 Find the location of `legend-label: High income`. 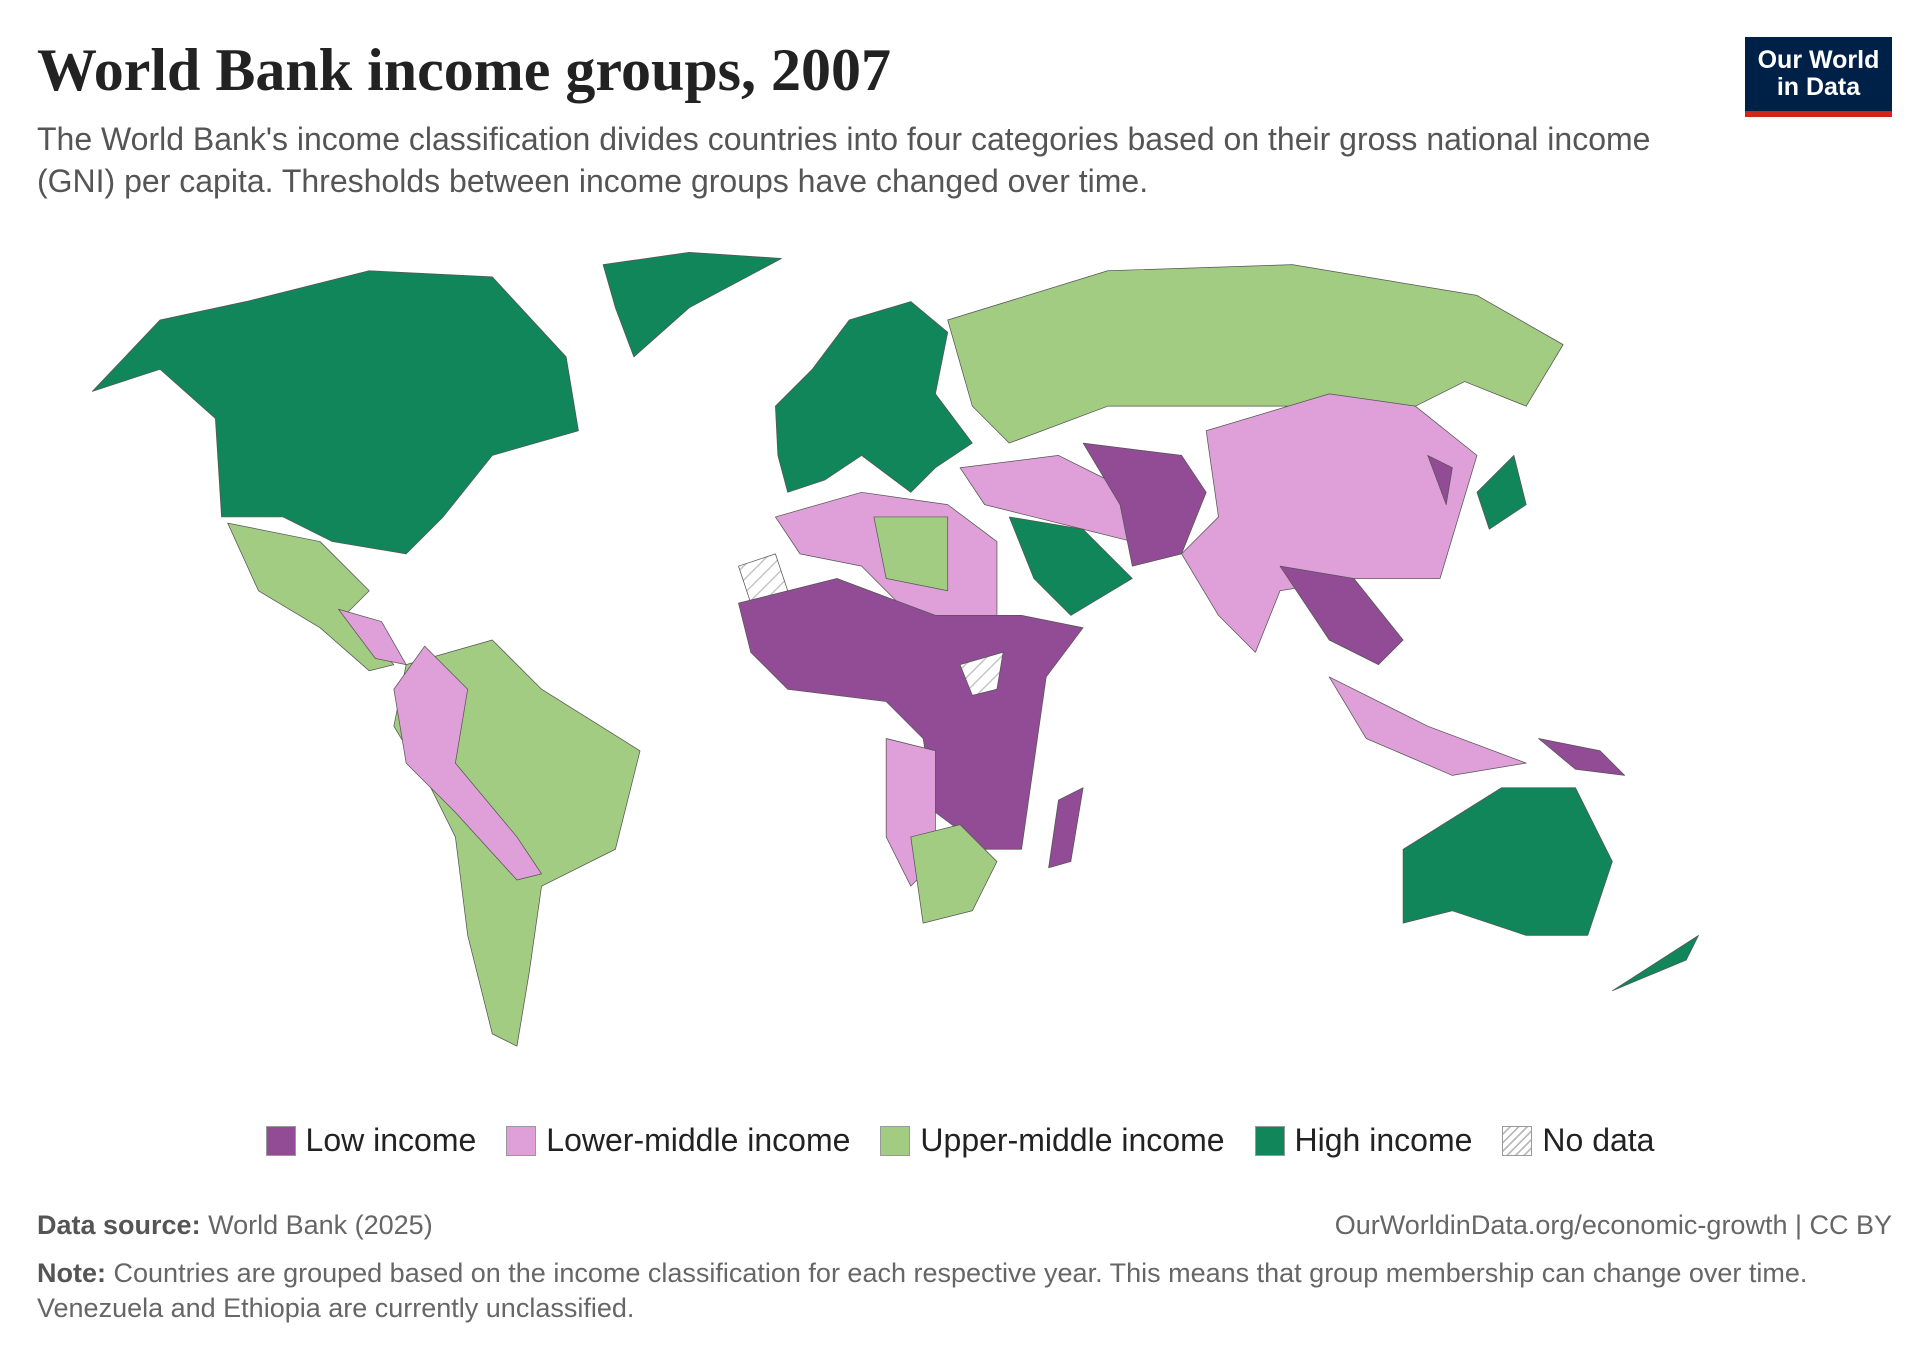

legend-label: High income is located at coordinates (1383, 1140).